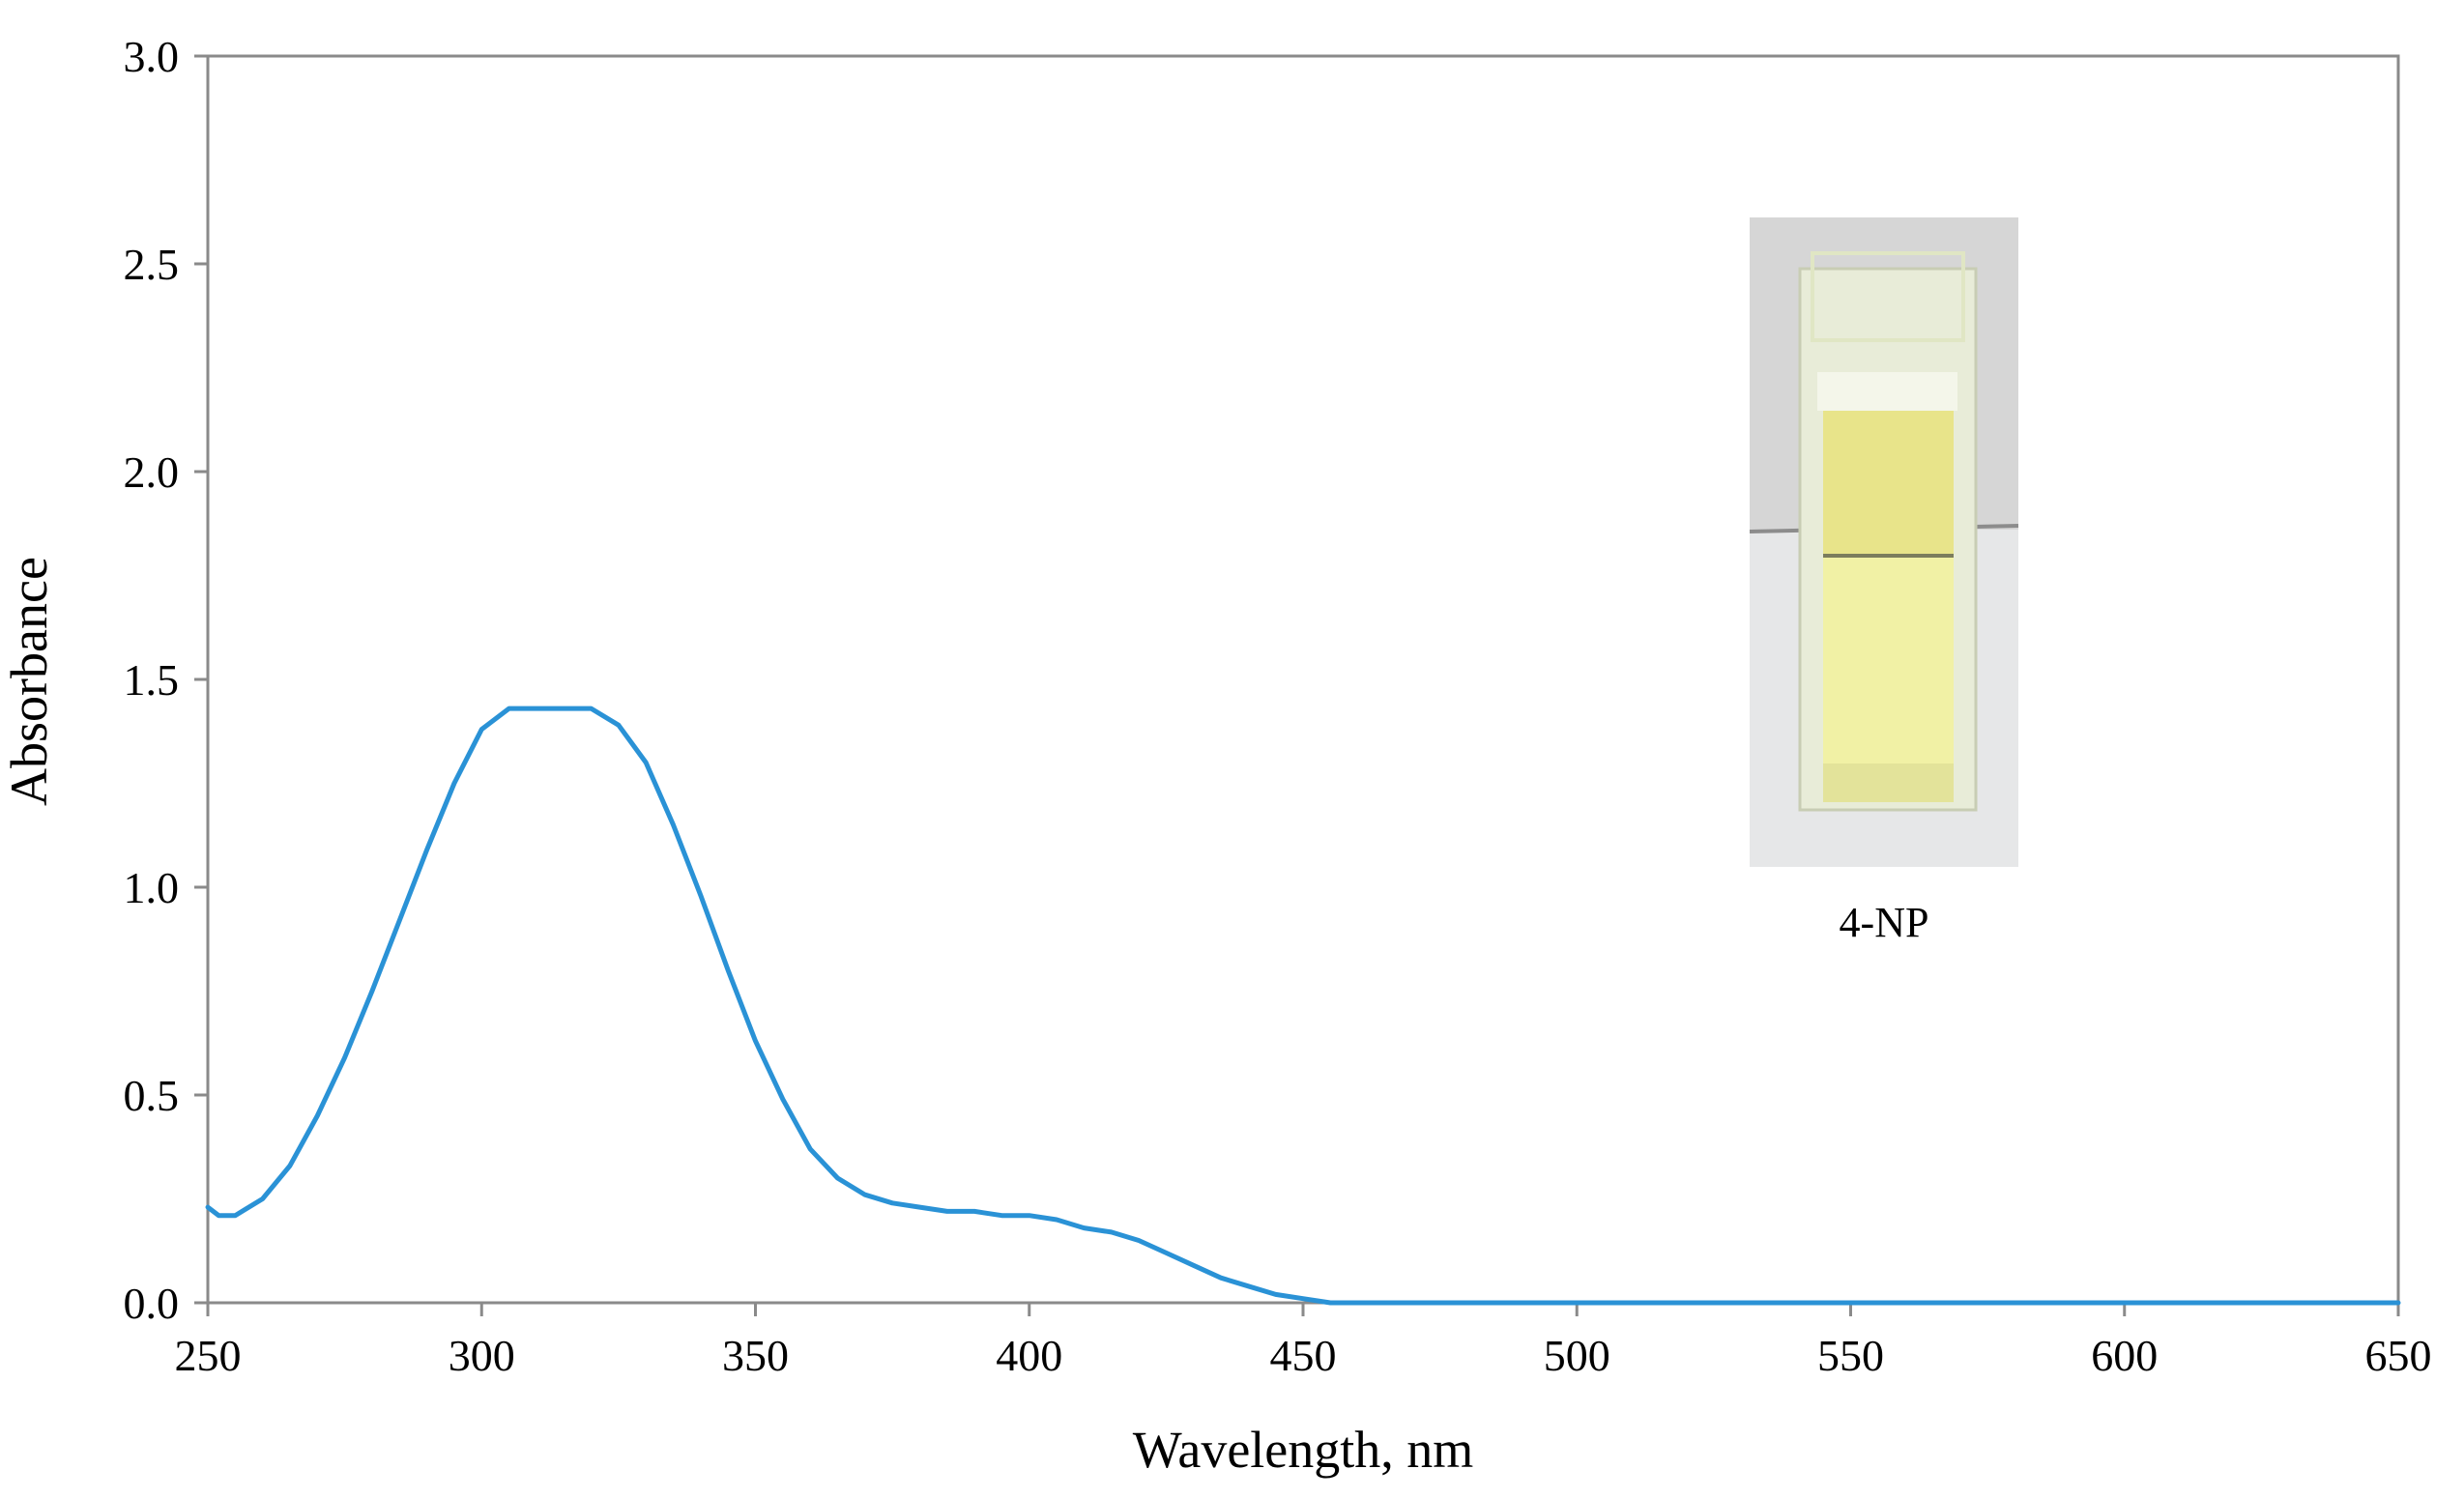 The width and height of the screenshot is (2464, 1498). I want to click on y-tick-label: 3.0, so click(152, 56).